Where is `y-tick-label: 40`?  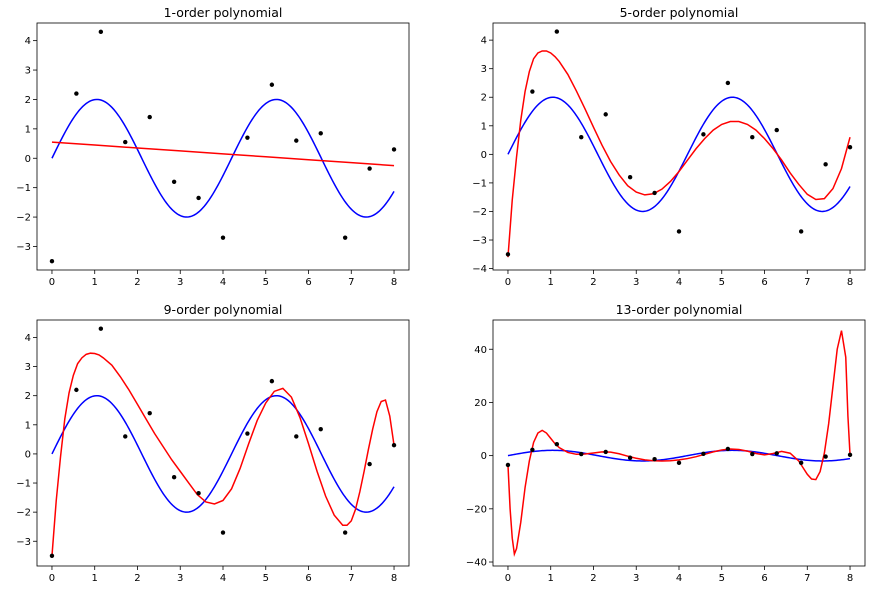 y-tick-label: 40 is located at coordinates (480, 350).